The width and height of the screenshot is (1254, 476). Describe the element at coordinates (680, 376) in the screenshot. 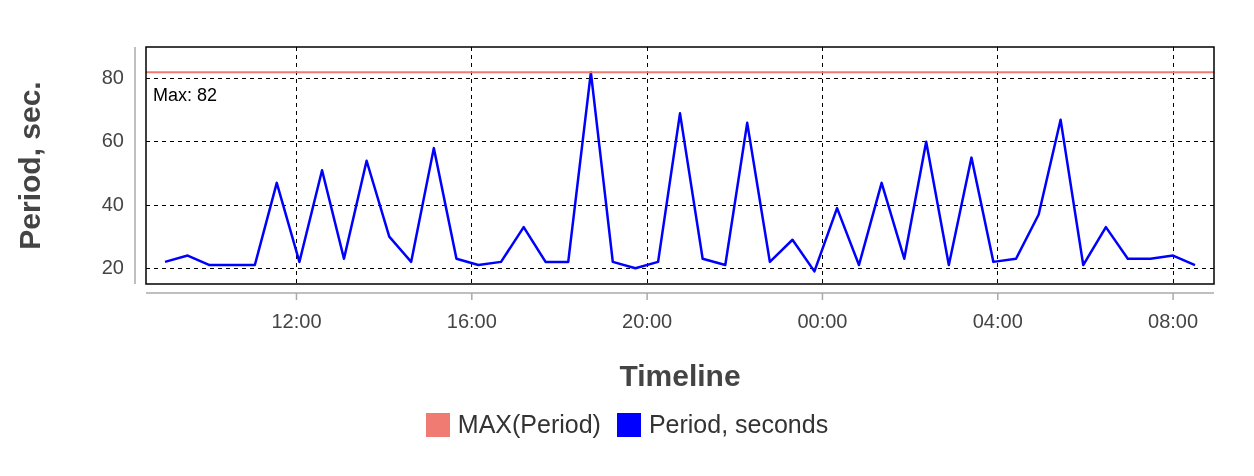

I see `x-axis-title: Timeline` at that location.